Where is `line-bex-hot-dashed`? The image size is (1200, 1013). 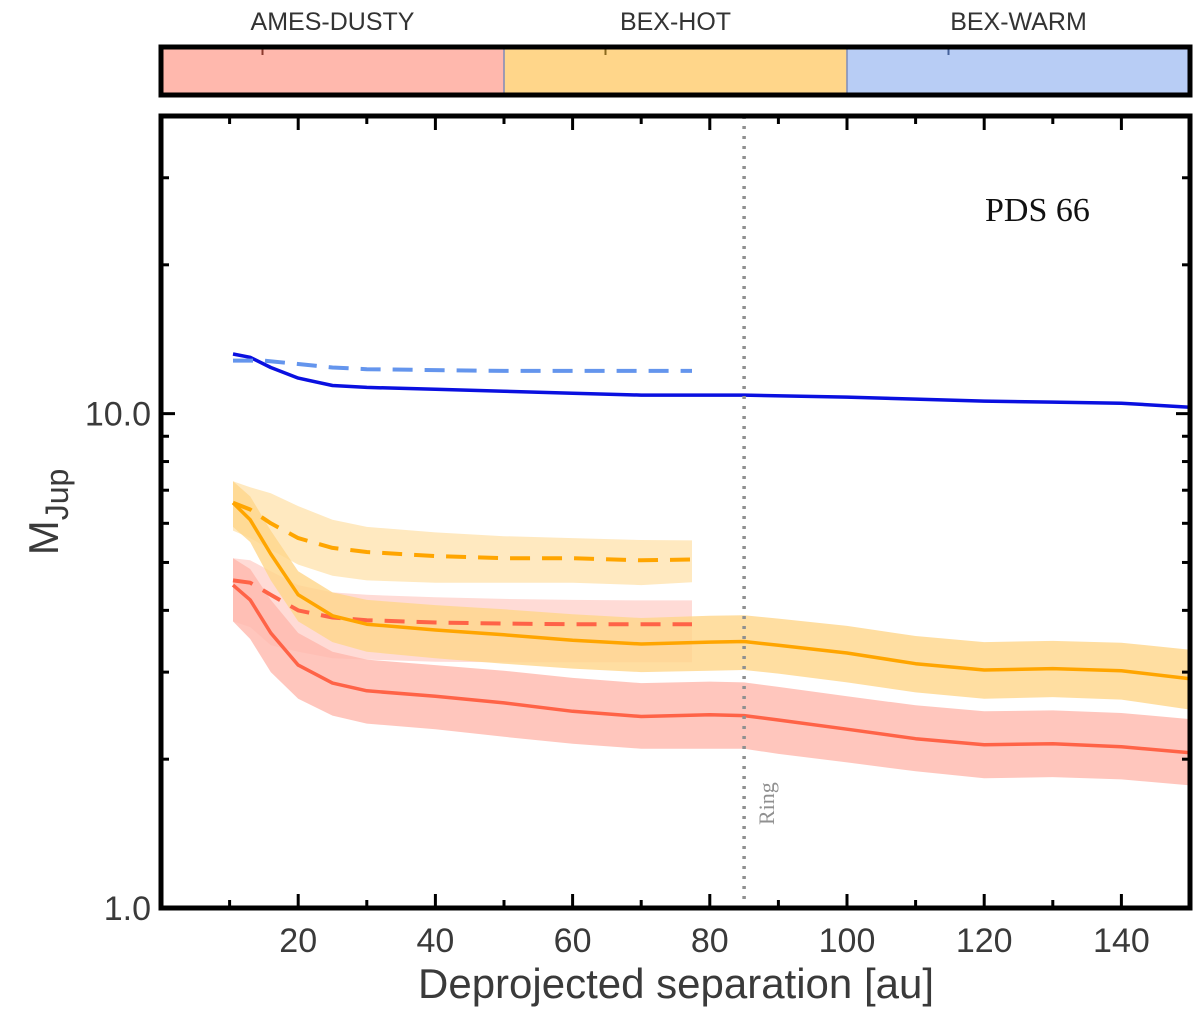 line-bex-hot-dashed is located at coordinates (462, 531).